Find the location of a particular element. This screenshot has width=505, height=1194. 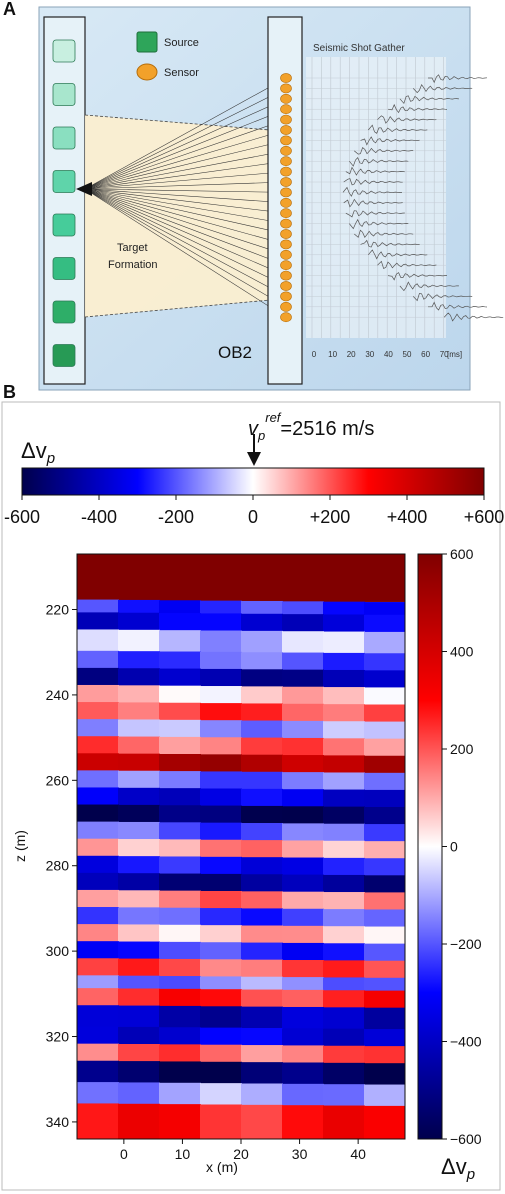

top-colorbar is located at coordinates (253, 481).